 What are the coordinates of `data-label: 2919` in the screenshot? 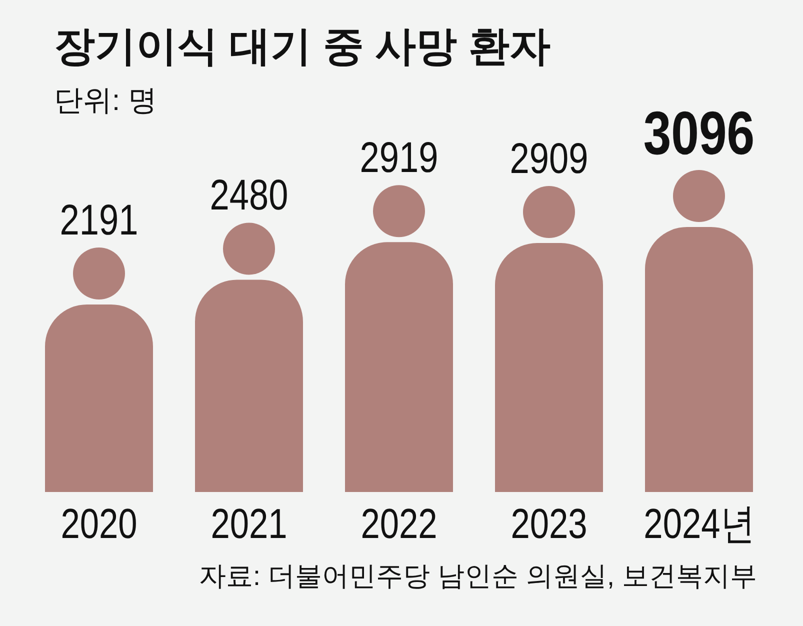 It's located at (399, 158).